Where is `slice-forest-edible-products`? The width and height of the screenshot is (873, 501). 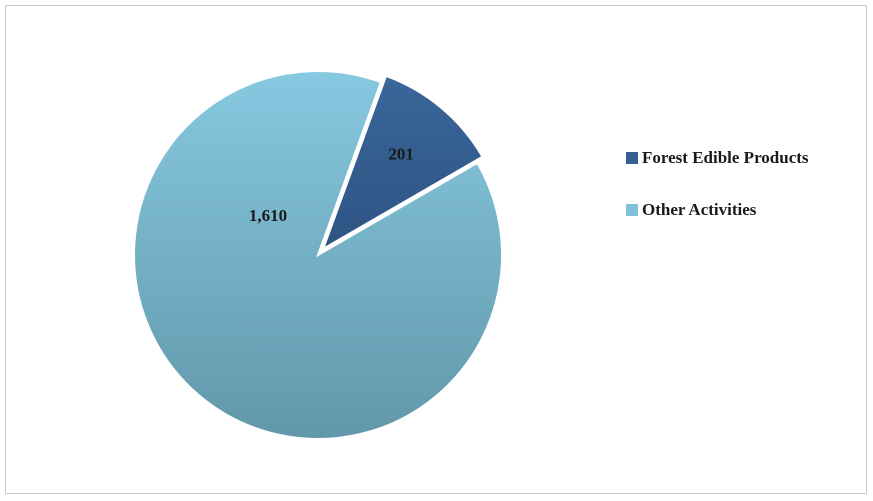
slice-forest-edible-products is located at coordinates (402, 163).